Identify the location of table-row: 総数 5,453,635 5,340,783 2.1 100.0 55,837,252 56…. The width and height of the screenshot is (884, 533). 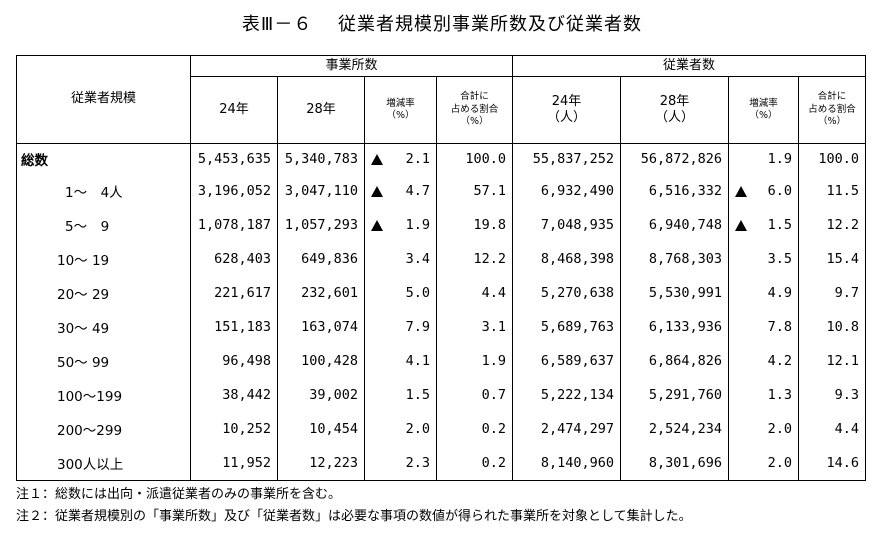
(441, 158).